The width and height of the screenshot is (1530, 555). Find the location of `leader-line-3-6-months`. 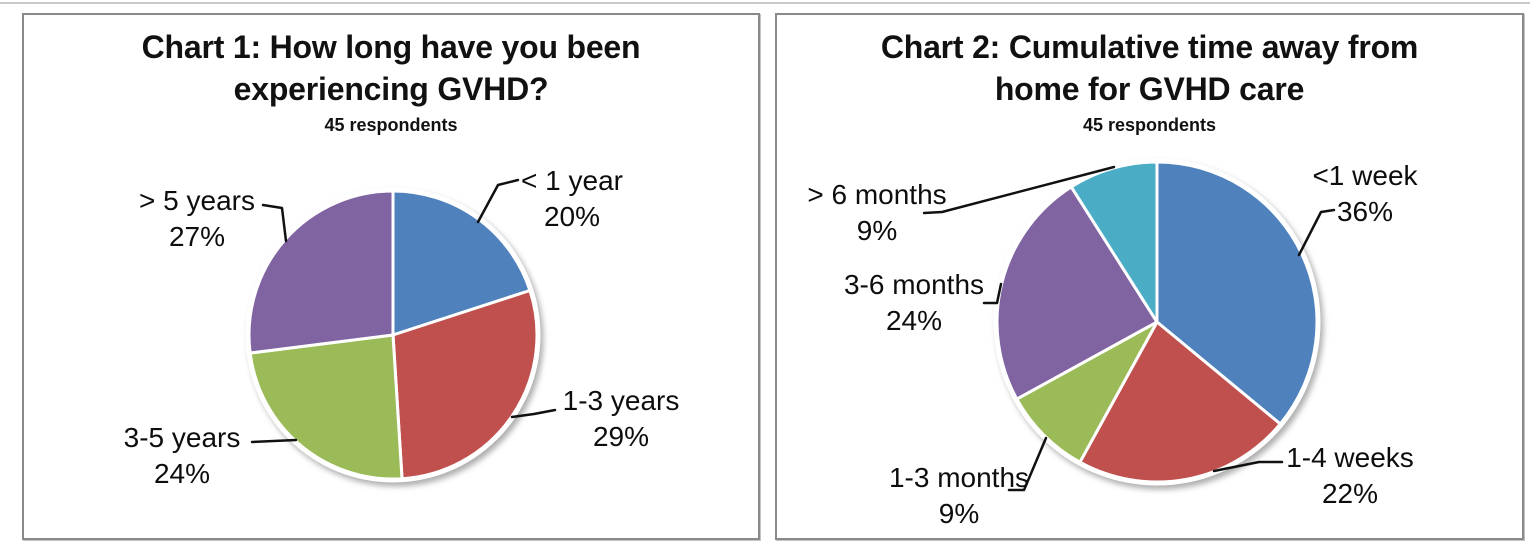

leader-line-3-6-months is located at coordinates (992, 293).